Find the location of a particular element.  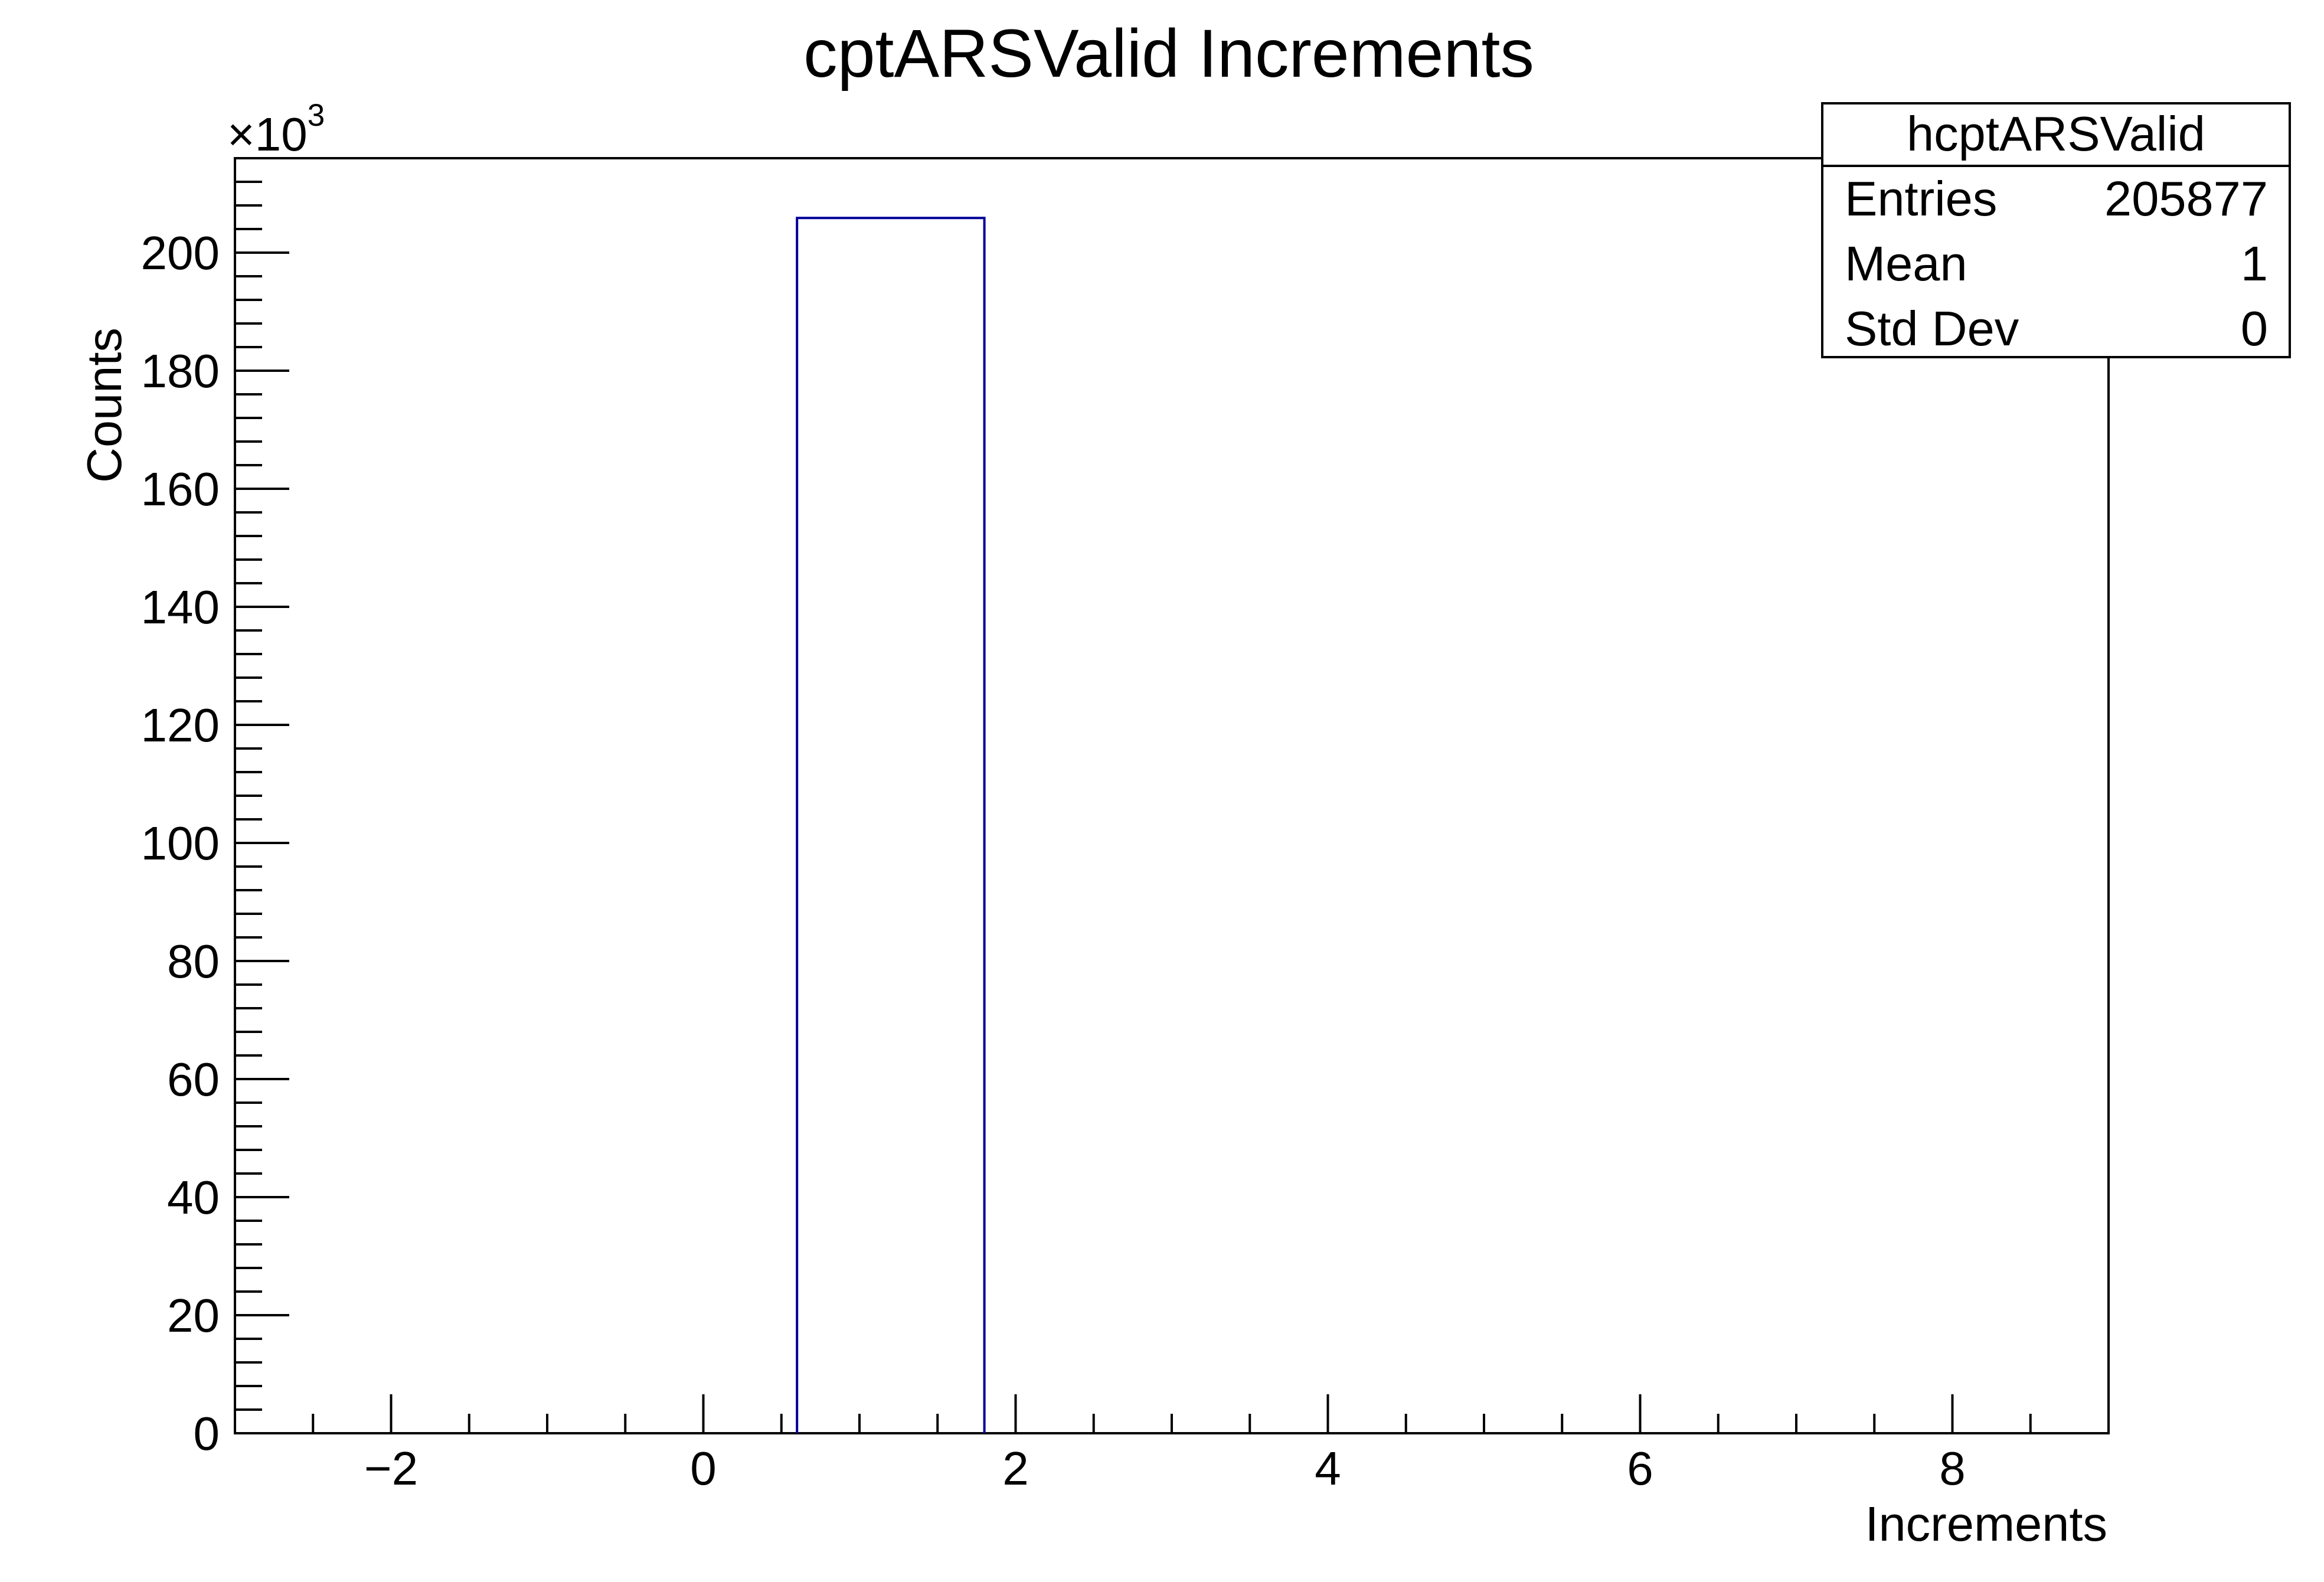

y-tick-label: 100 is located at coordinates (180, 843).